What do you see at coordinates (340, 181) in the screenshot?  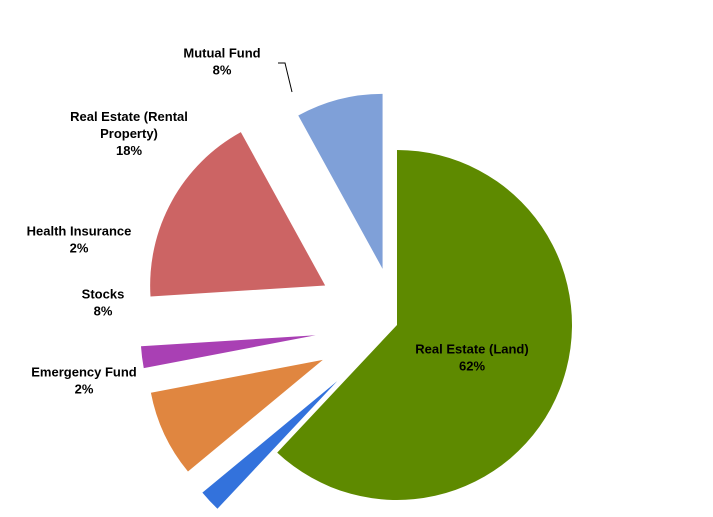 I see `pie-slice-mutual-fund` at bounding box center [340, 181].